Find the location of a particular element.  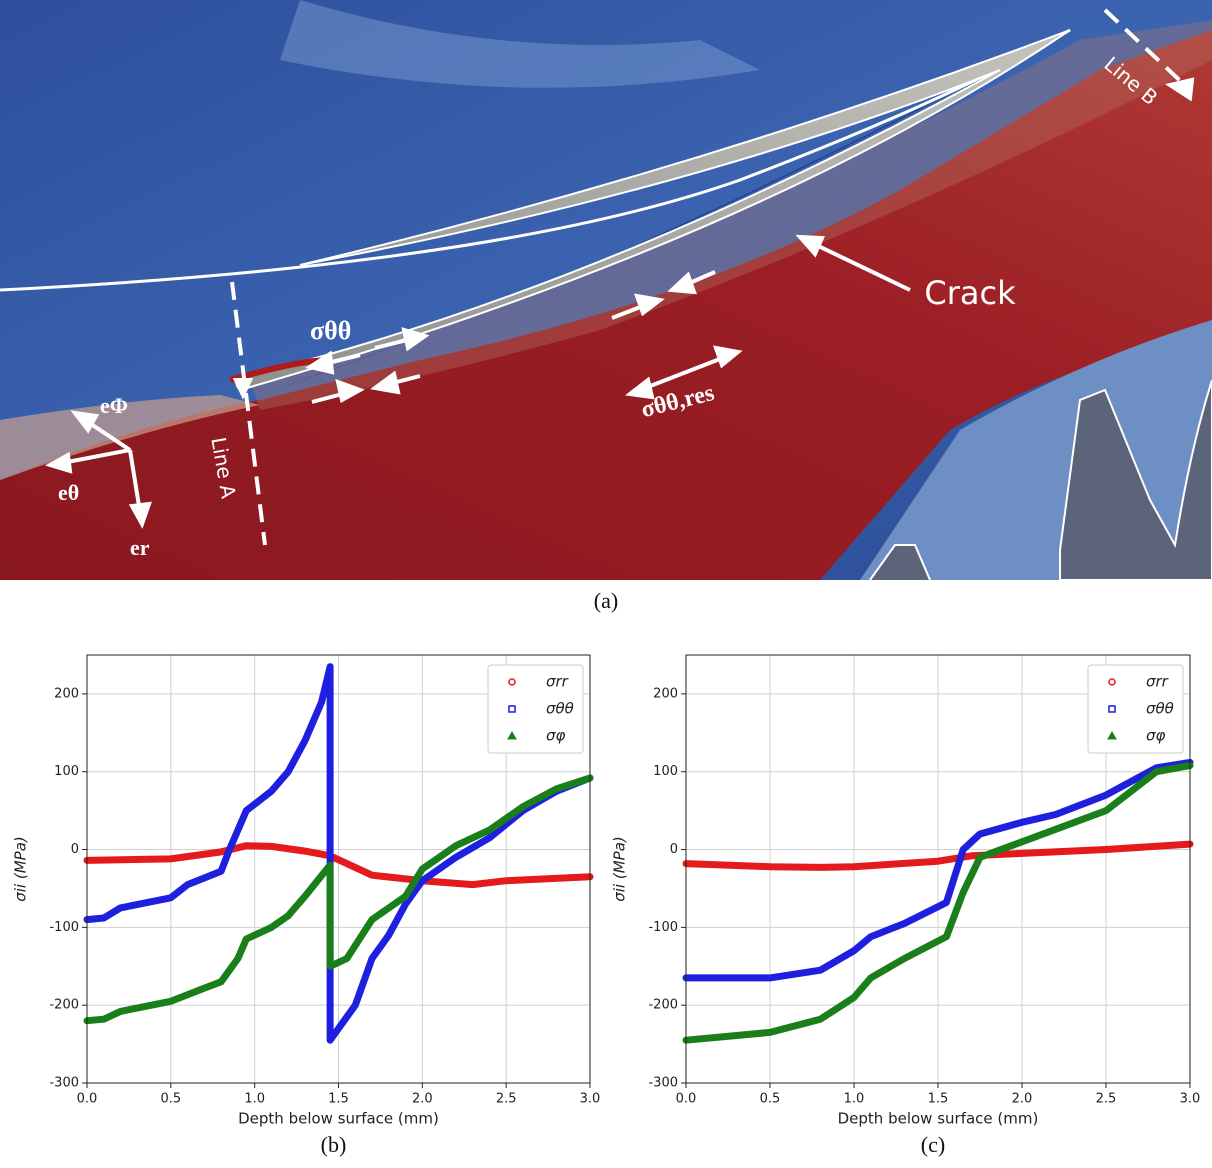

axis-label: er is located at coordinates (140, 547).